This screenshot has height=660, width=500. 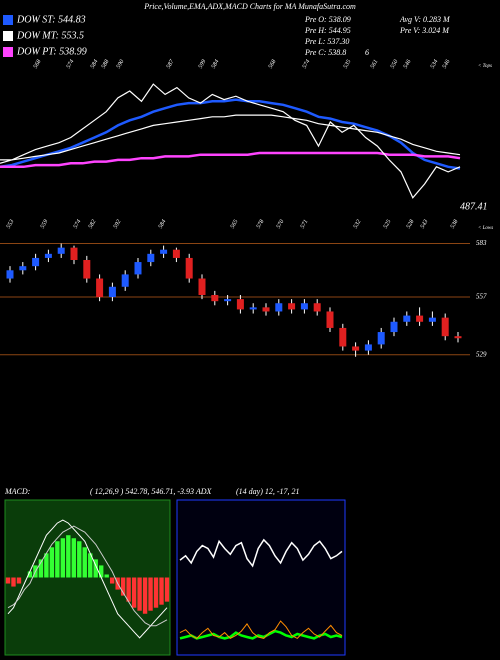 What do you see at coordinates (485, 228) in the screenshot?
I see `lows-label: < Lows` at bounding box center [485, 228].